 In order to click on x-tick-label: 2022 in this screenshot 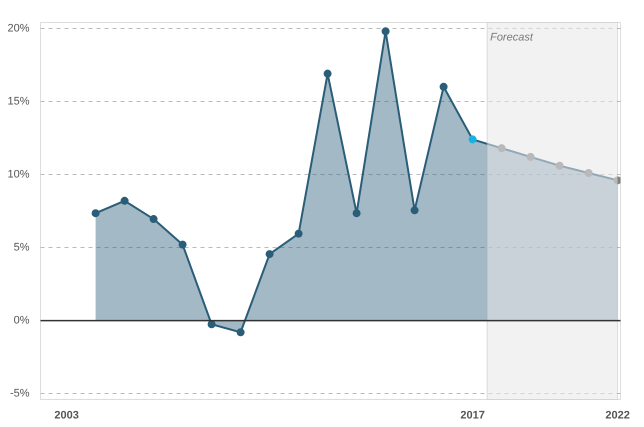, I will do `click(617, 416)`.